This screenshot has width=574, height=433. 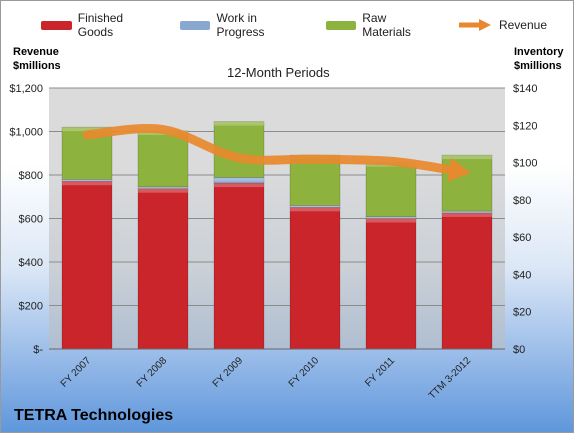 I want to click on x-tick-label: TTM 3-2012, so click(x=450, y=378).